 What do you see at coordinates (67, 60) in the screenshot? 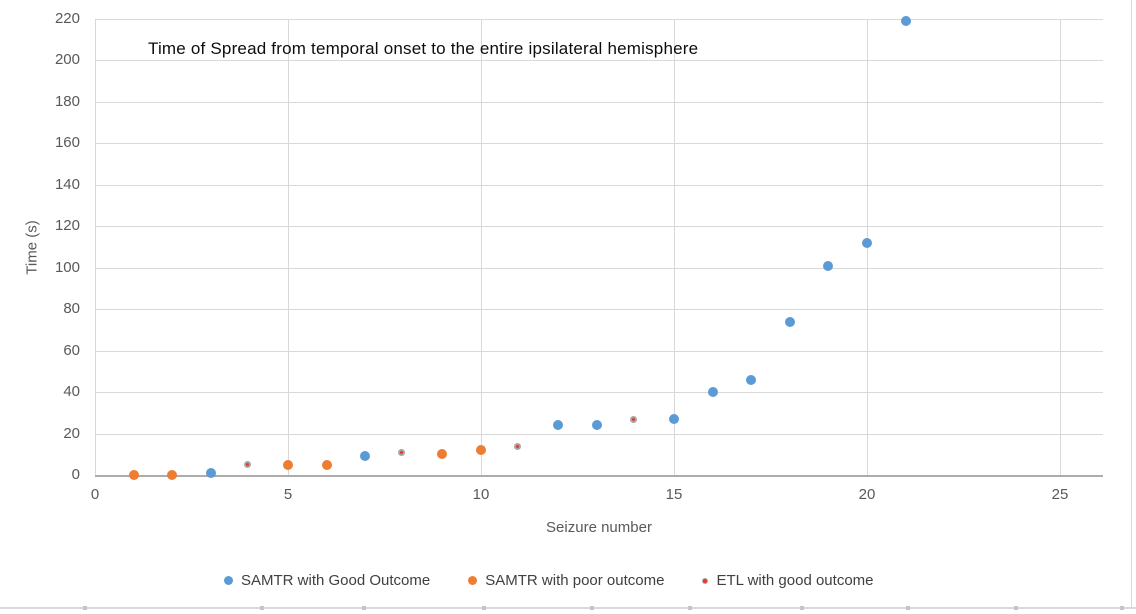
I see `y-tick-label: 200` at bounding box center [67, 60].